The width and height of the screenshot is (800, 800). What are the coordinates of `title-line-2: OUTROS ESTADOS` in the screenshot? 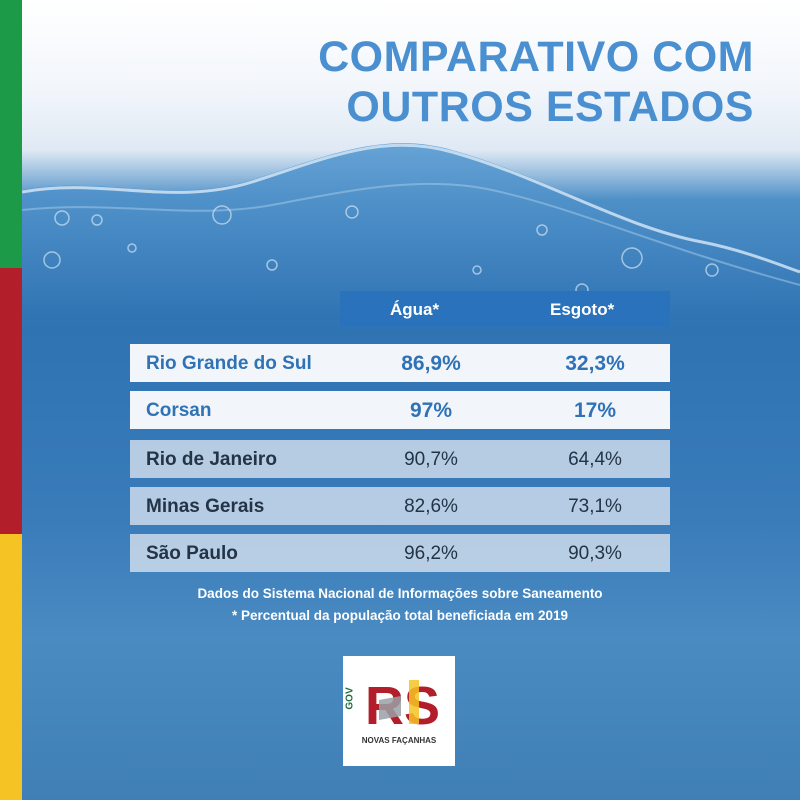 It's located at (550, 107).